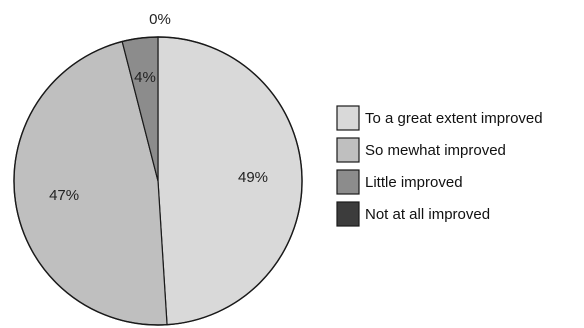 The width and height of the screenshot is (584, 328). What do you see at coordinates (64, 195) in the screenshot?
I see `data-label-so-mewhat-improved: 47%` at bounding box center [64, 195].